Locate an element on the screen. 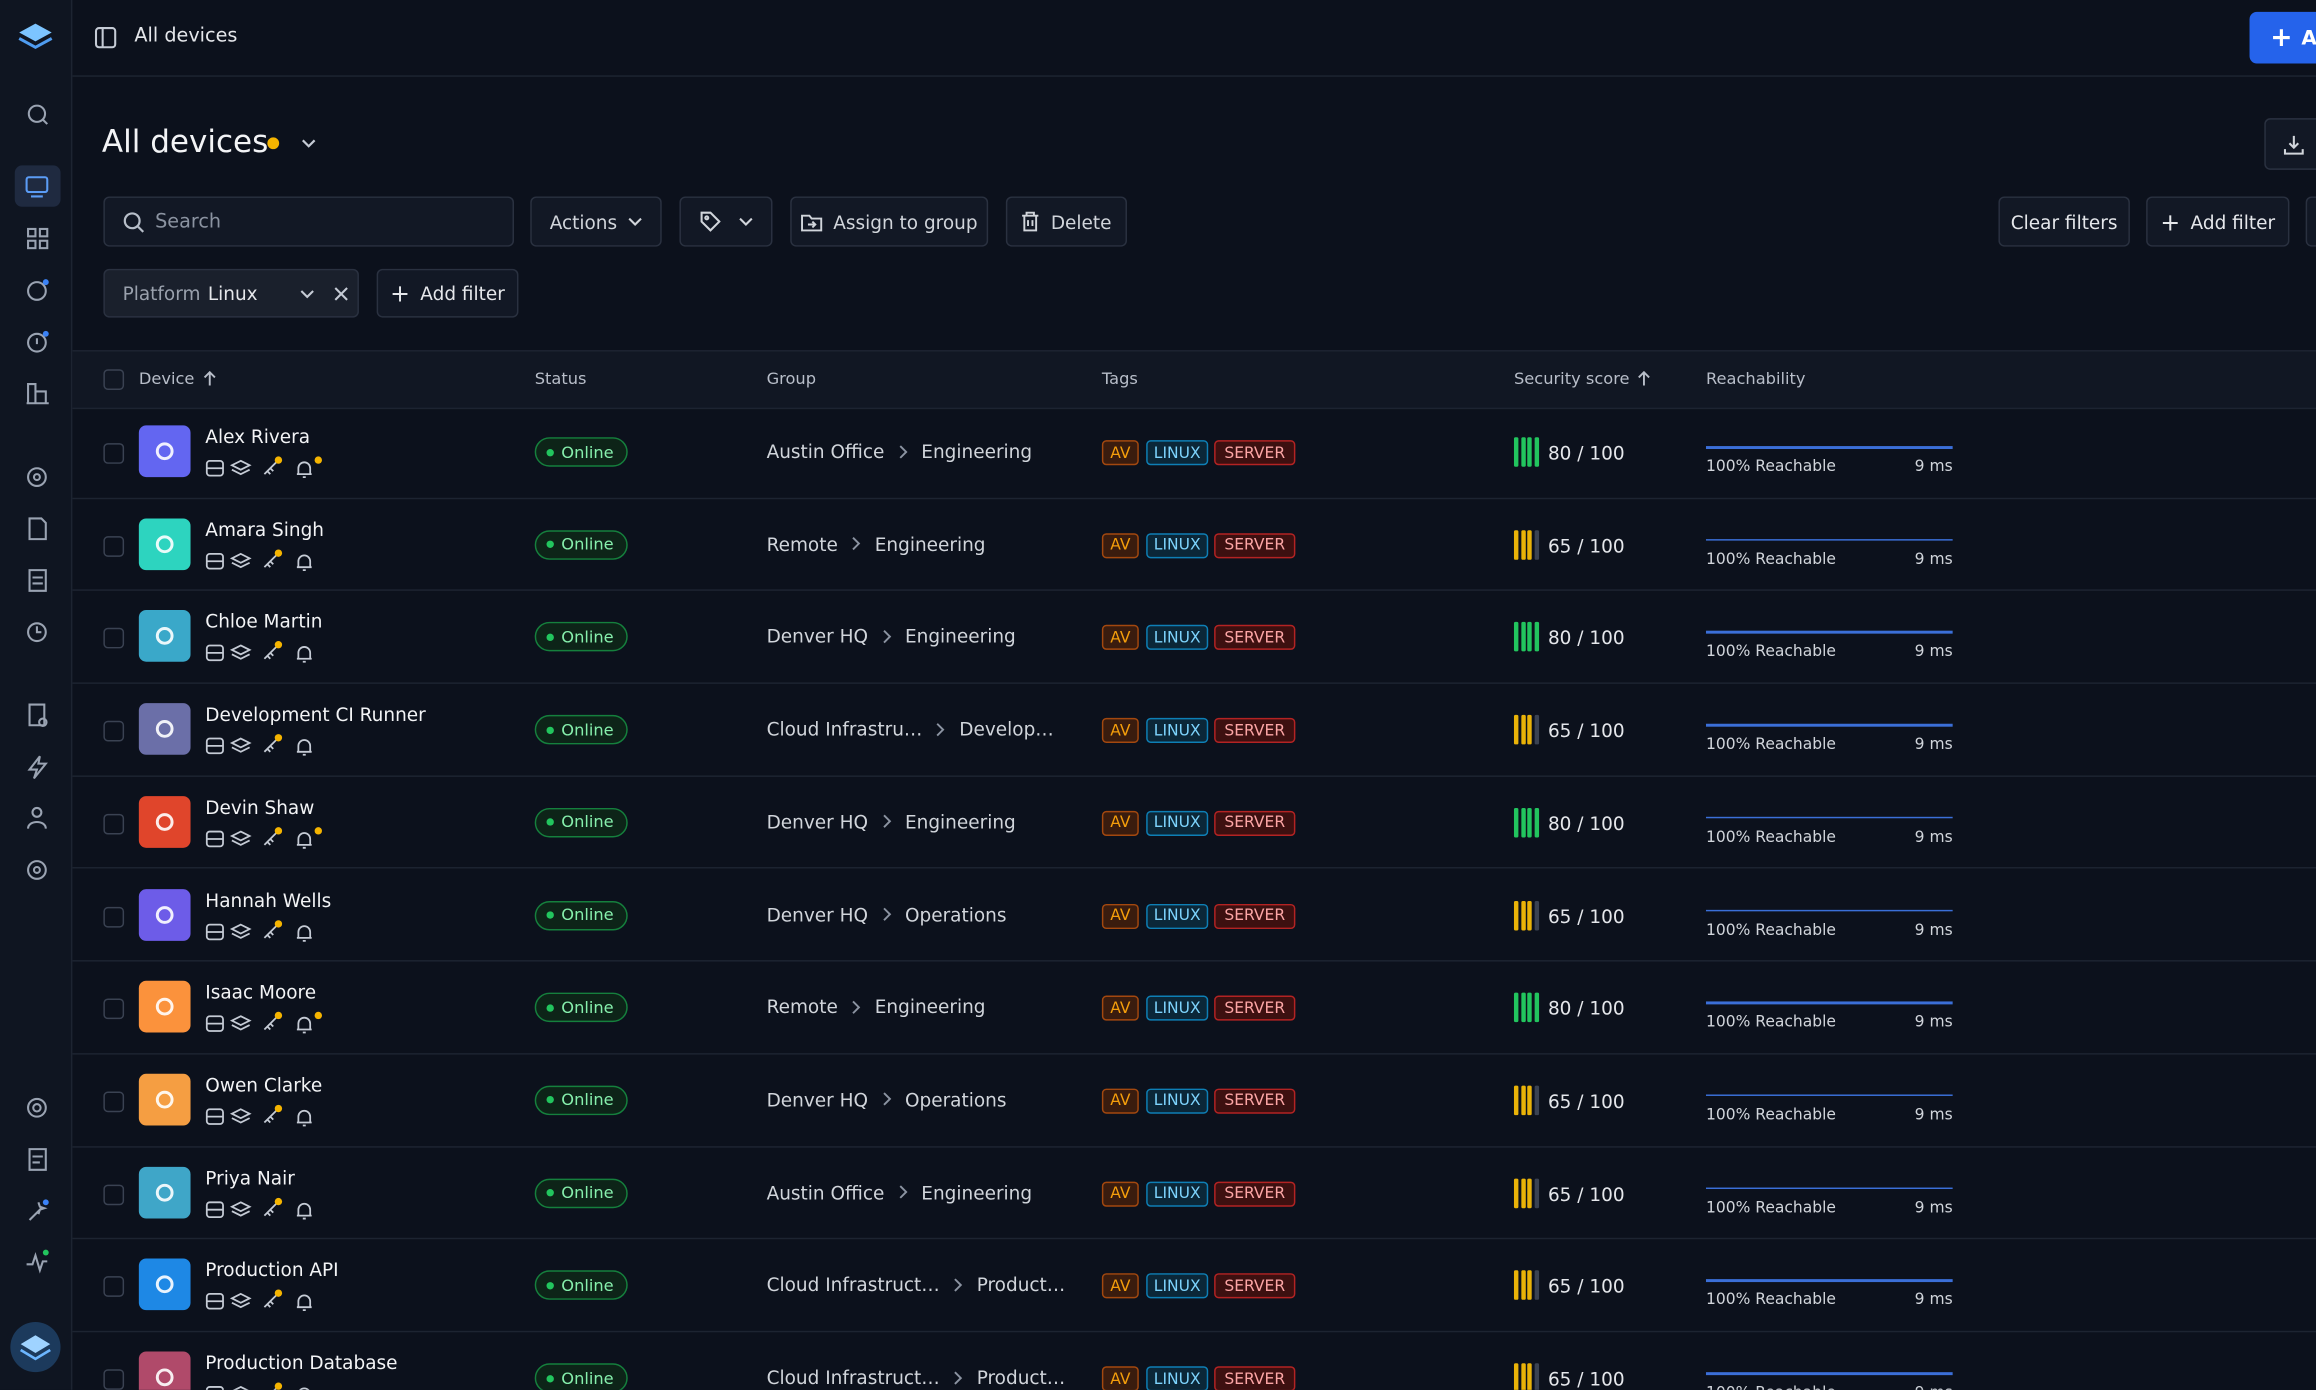  delete-button: Delete is located at coordinates (1066, 221).